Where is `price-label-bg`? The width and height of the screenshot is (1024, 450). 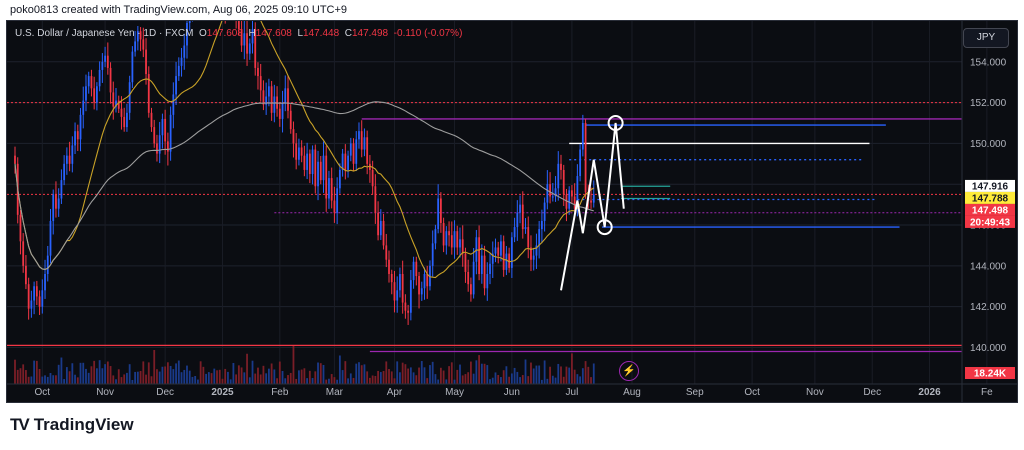 price-label-bg is located at coordinates (990, 197).